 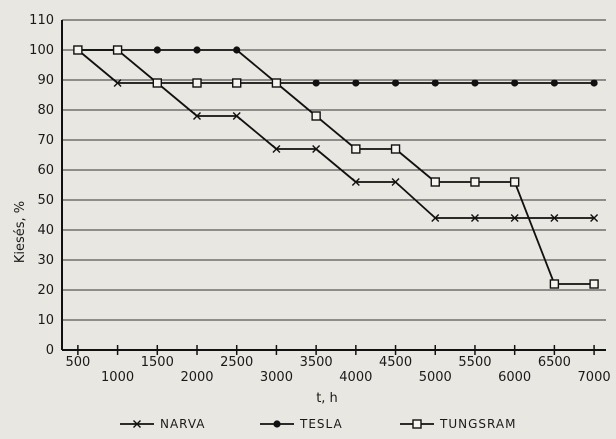 I want to click on legend-label: TUNGSRAM, so click(x=477, y=424).